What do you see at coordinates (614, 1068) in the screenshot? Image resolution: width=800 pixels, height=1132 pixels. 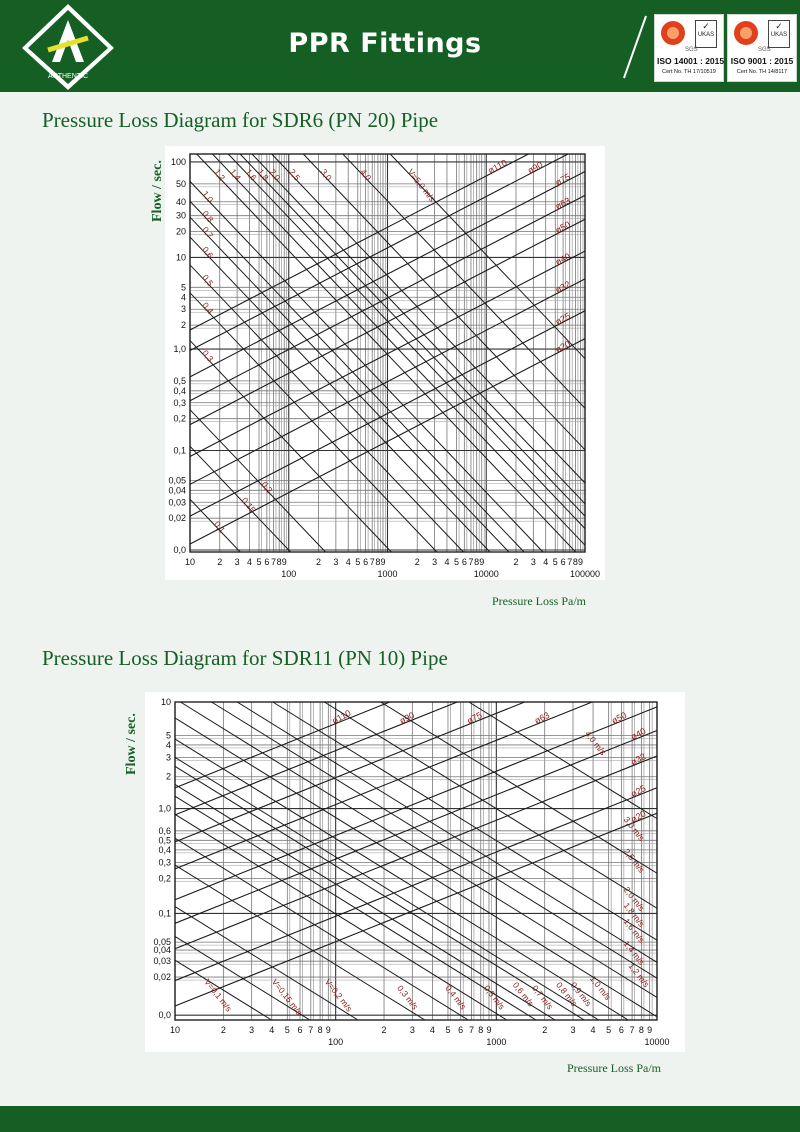 I see `chart2-xlabel: Pressure Loss Pa/m` at bounding box center [614, 1068].